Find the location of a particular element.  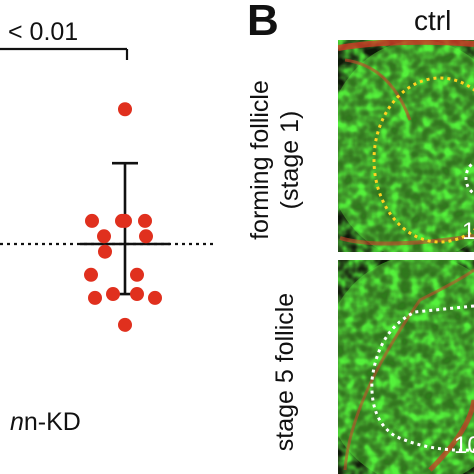

p-value-label: < 0.01 is located at coordinates (43, 32).